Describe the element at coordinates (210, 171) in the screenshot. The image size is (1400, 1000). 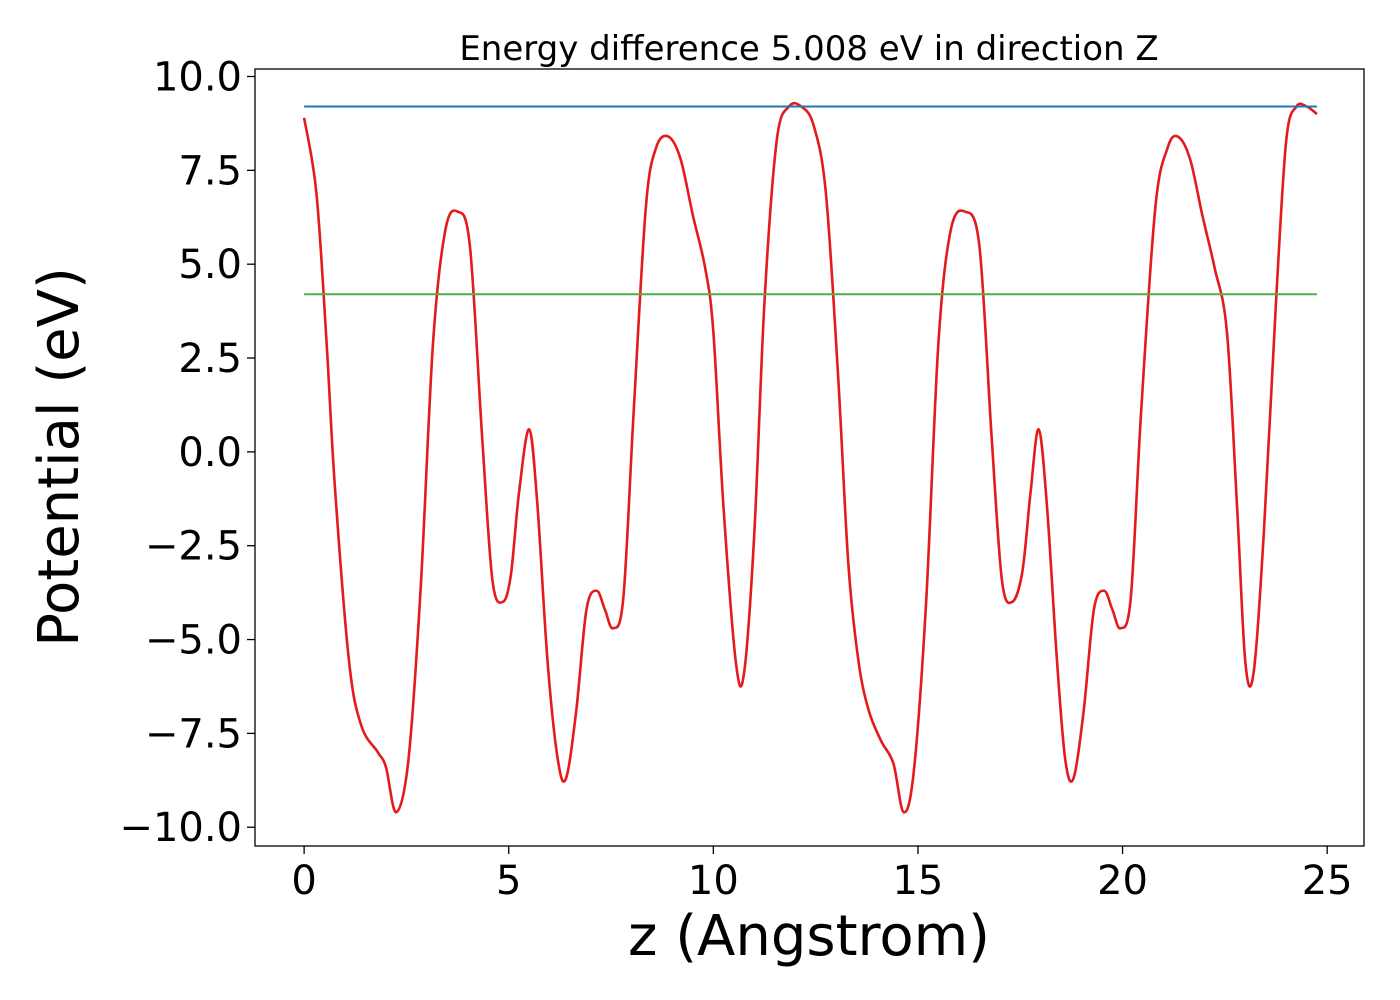
I see `y-tick-label: 7.5` at that location.